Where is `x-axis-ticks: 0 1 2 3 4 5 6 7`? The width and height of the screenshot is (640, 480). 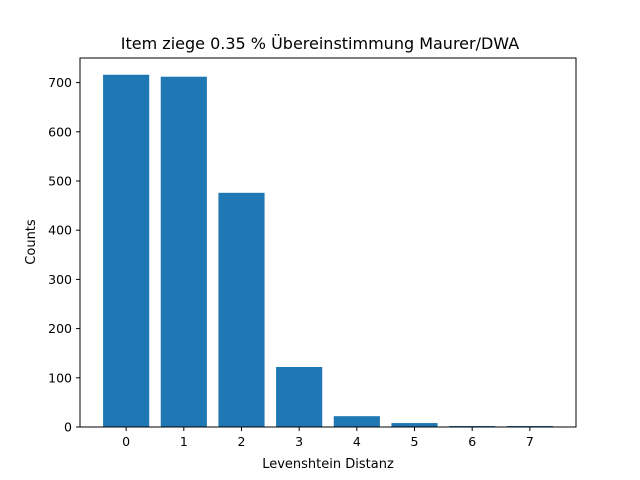 x-axis-ticks: 0 1 2 3 4 5 6 7 is located at coordinates (328, 438).